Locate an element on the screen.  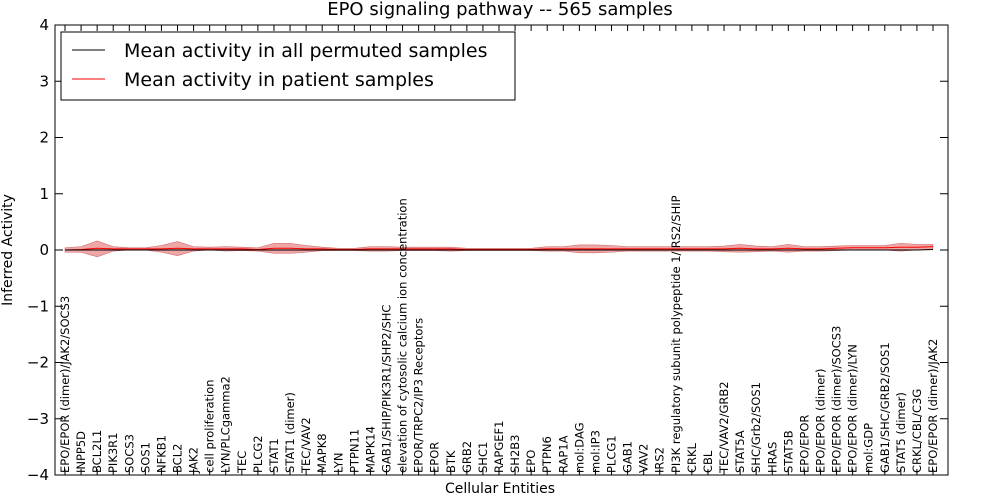
x-tick-label: SH2B3 is located at coordinates (515, 454).